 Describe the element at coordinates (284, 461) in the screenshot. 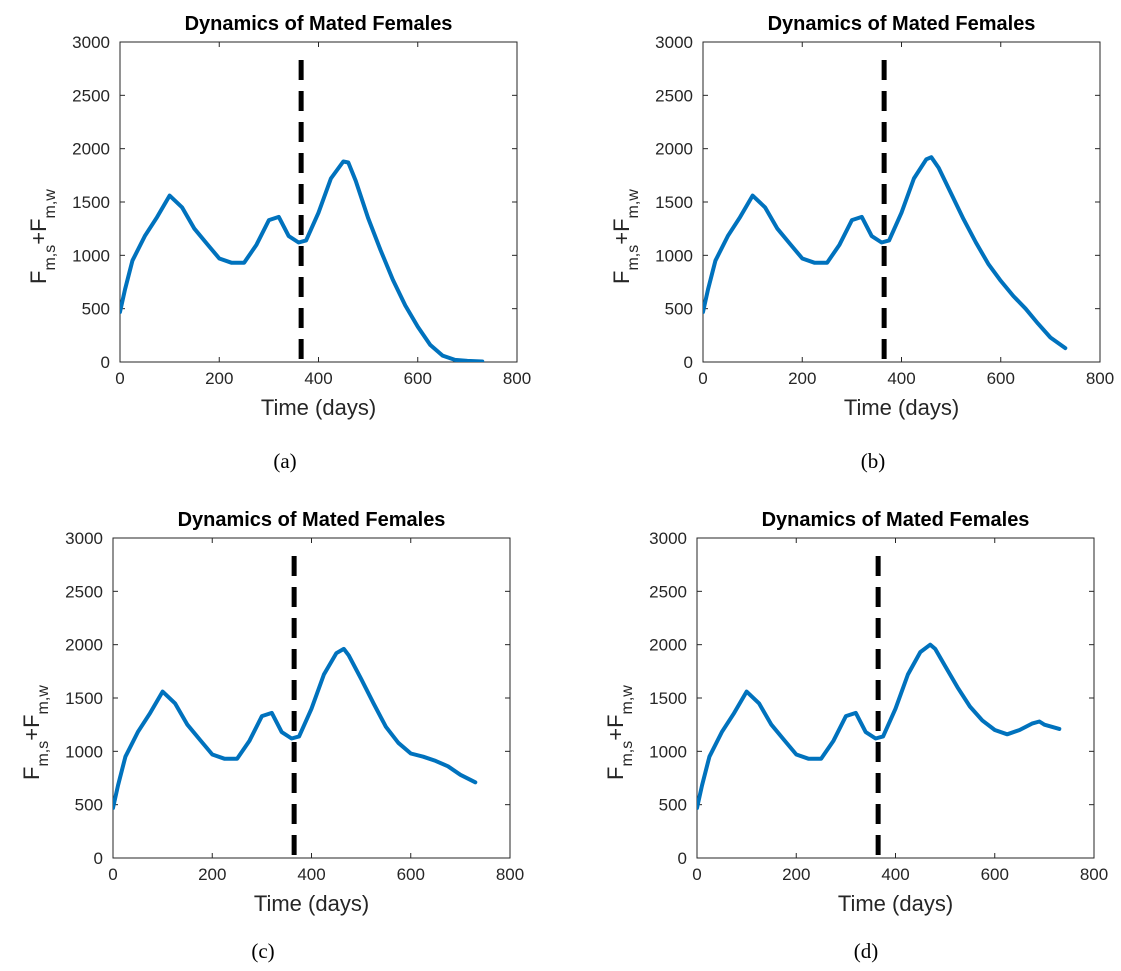

I see `panel-caption: (a)` at that location.